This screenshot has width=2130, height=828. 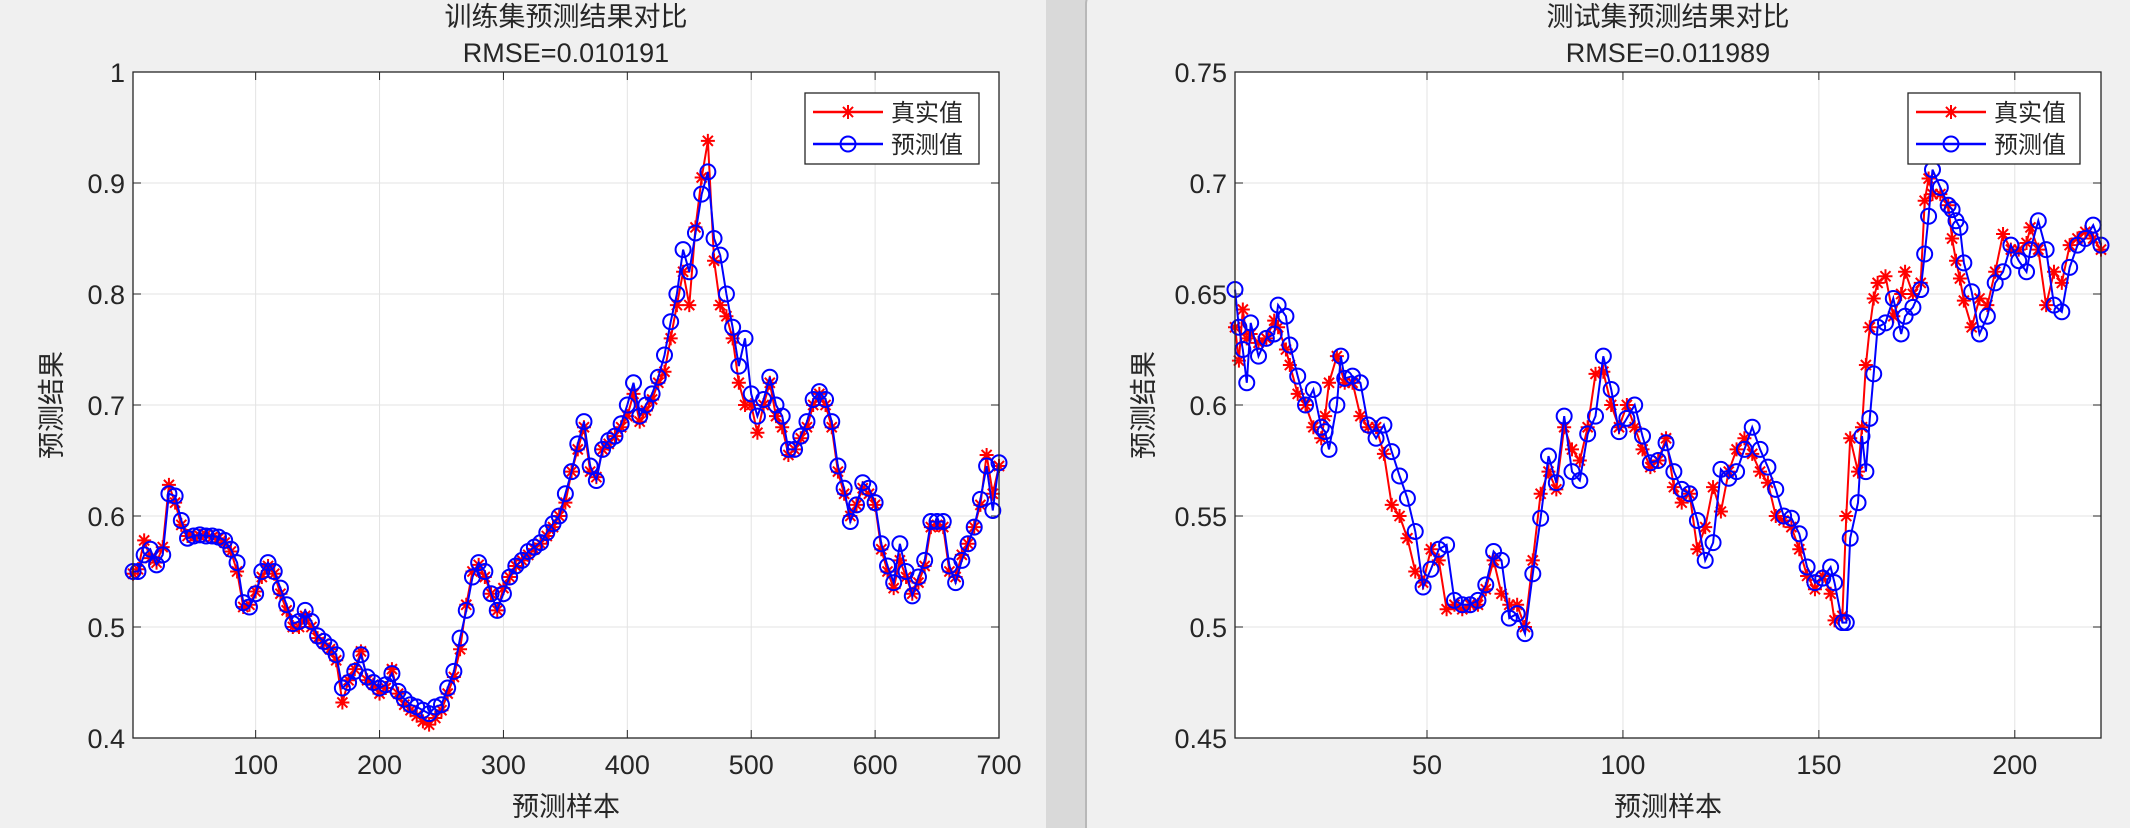 What do you see at coordinates (106, 628) in the screenshot?
I see `y-tick-label: 0.5` at bounding box center [106, 628].